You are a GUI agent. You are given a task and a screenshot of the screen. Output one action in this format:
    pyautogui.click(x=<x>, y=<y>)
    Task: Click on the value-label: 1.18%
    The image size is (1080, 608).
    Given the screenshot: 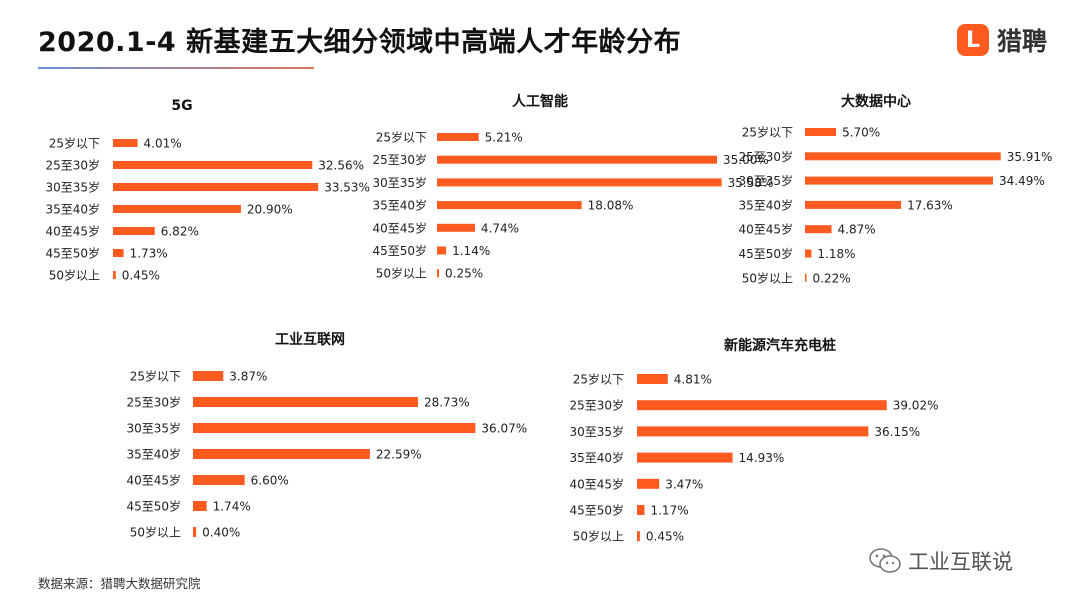 What is the action you would take?
    pyautogui.click(x=836, y=254)
    